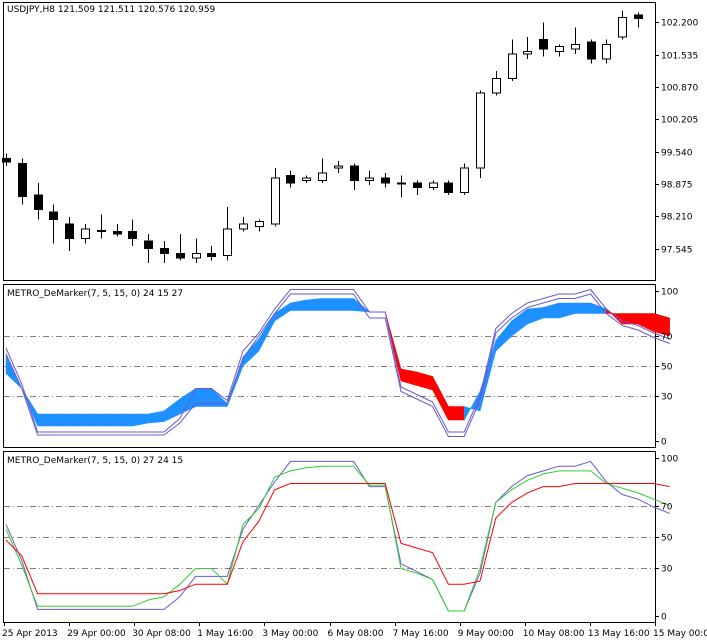  What do you see at coordinates (421, 634) in the screenshot?
I see `time-tick-label: 7 May 16:00` at bounding box center [421, 634].